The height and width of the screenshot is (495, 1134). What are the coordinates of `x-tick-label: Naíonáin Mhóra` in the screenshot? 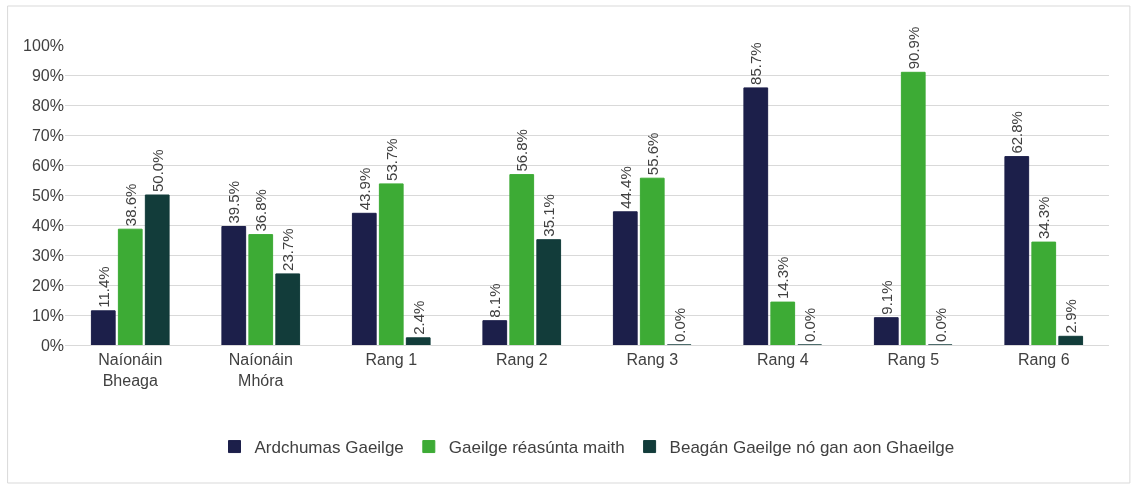 It's located at (260, 370).